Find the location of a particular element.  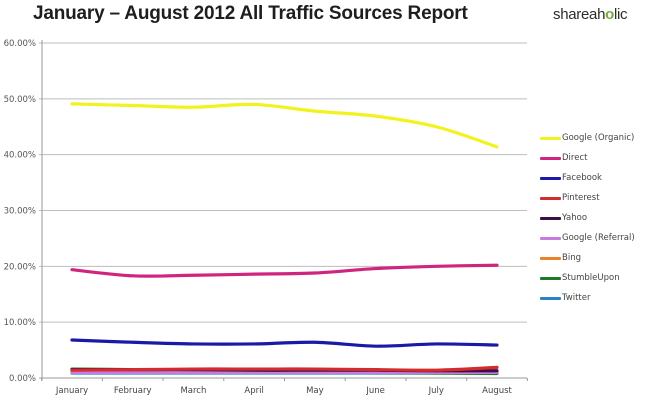

legend-label: Yahoo is located at coordinates (575, 218).